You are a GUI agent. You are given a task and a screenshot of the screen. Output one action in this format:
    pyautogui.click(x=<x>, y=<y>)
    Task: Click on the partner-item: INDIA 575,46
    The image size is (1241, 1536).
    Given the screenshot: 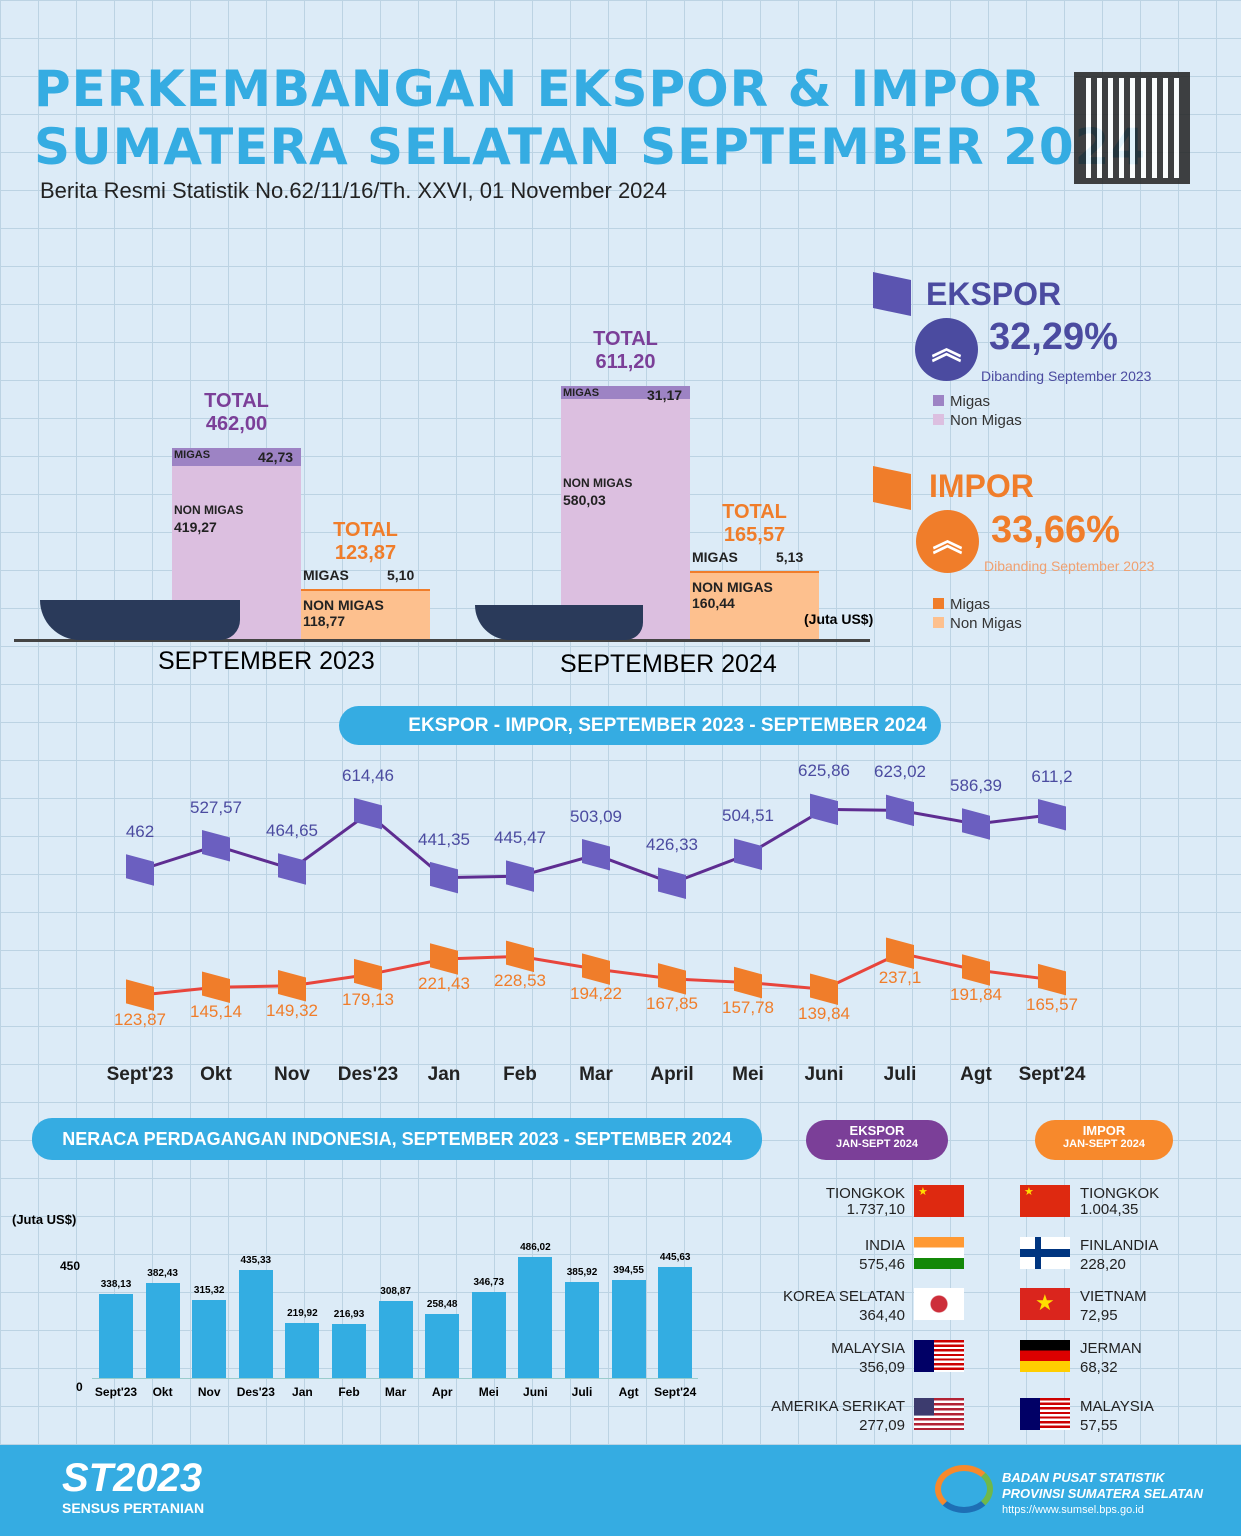 What is the action you would take?
    pyautogui.click(x=882, y=1255)
    